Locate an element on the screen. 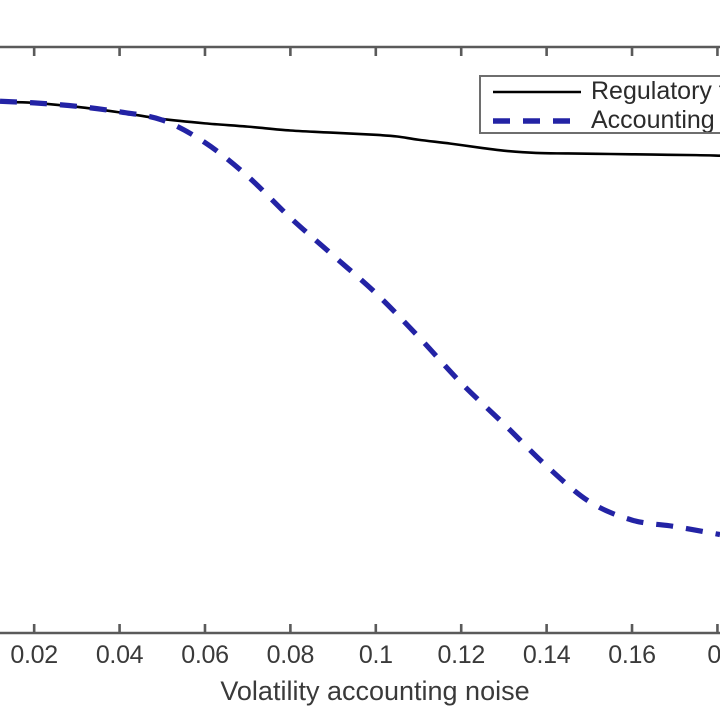 The height and width of the screenshot is (720, 720). x-tick-label-4: 0.1 is located at coordinates (375, 655).